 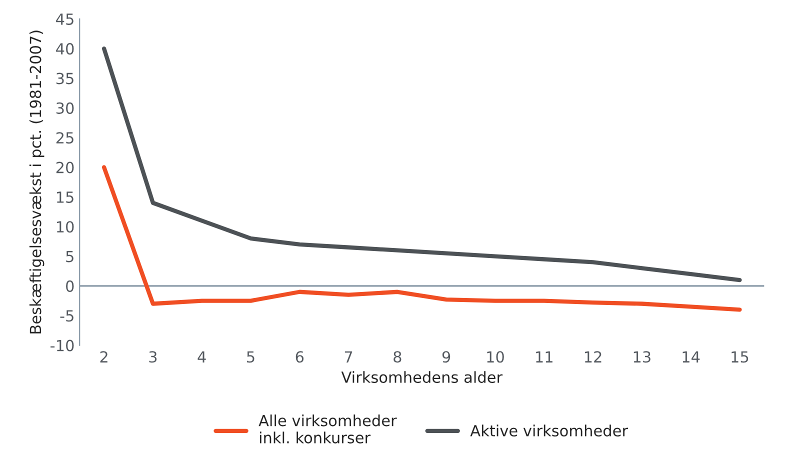 What do you see at coordinates (65, 19) in the screenshot?
I see `y-tick-label: 45` at bounding box center [65, 19].